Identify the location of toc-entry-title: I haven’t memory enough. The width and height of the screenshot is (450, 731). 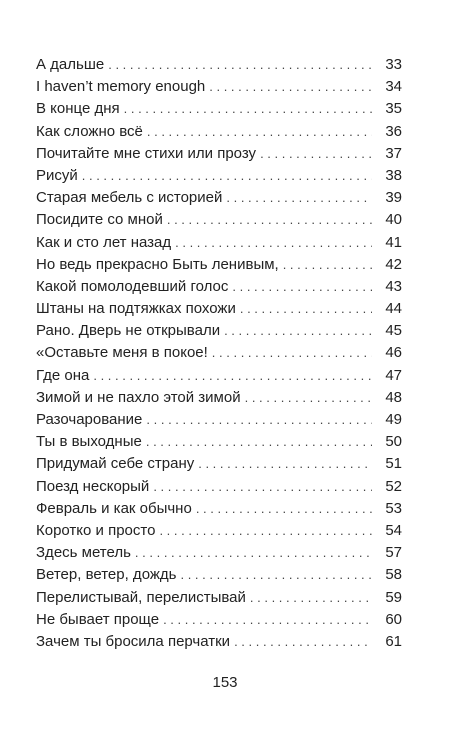
(121, 87).